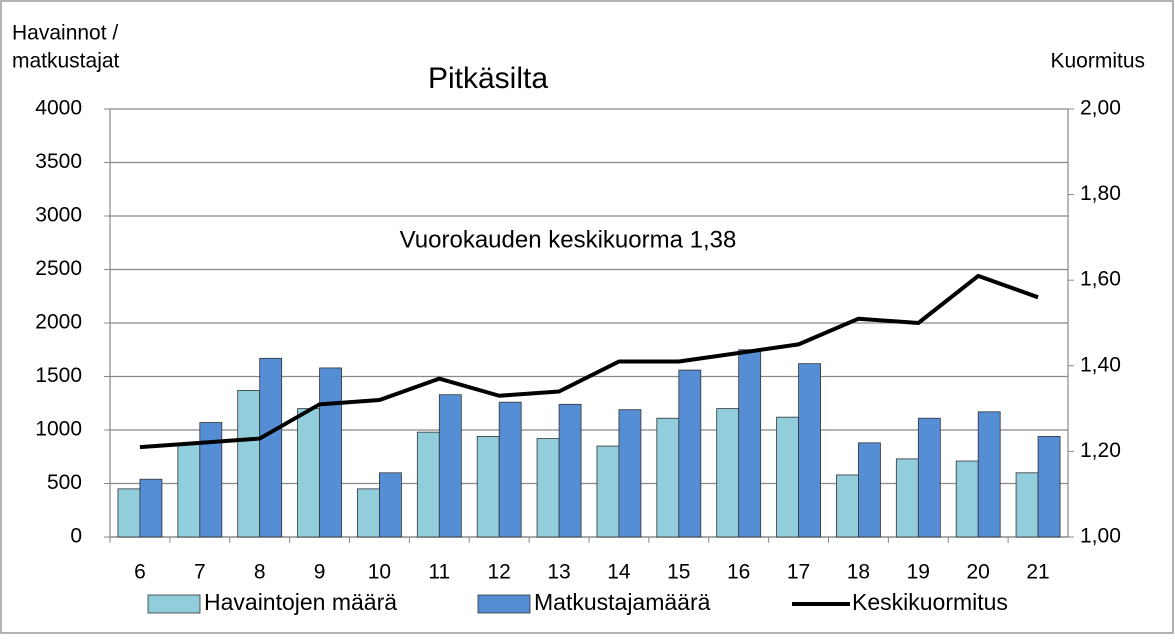 This screenshot has width=1175, height=640. Describe the element at coordinates (58, 161) in the screenshot. I see `y-tick-label: 3500` at that location.